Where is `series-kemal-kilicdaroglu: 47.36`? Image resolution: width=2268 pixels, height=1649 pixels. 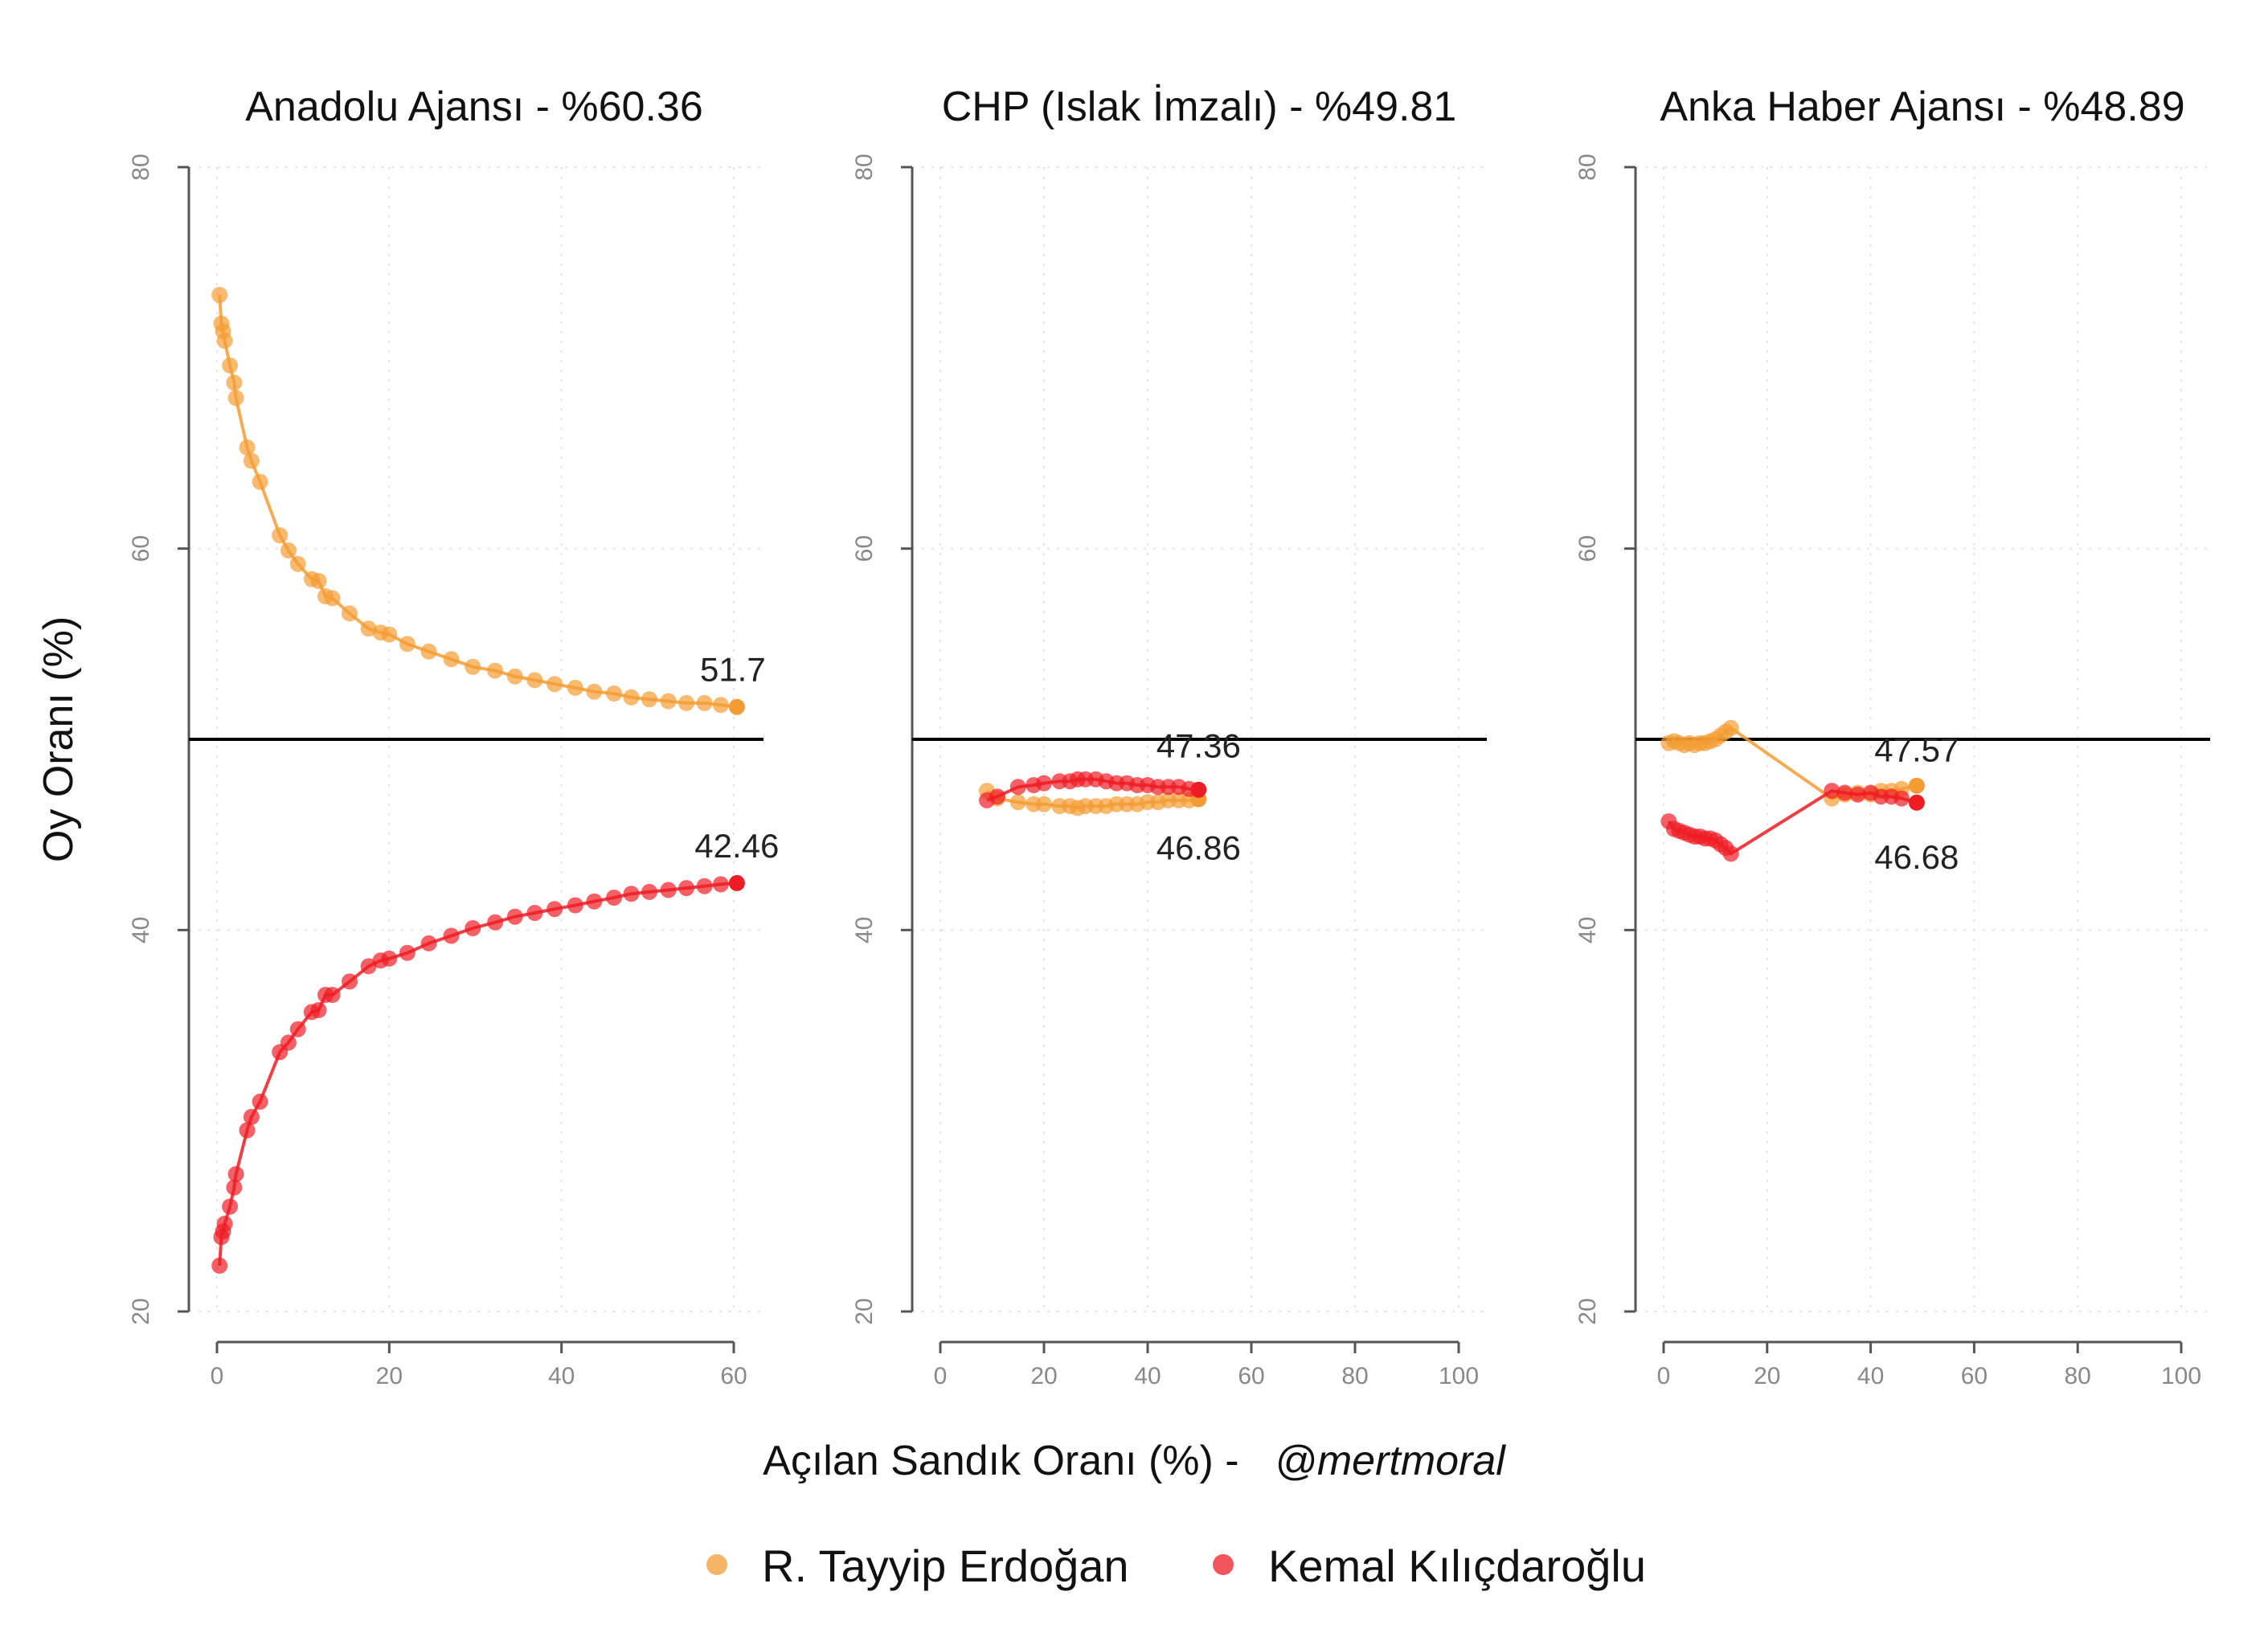 series-kemal-kilicdaroglu: 47.36 is located at coordinates (1110, 767).